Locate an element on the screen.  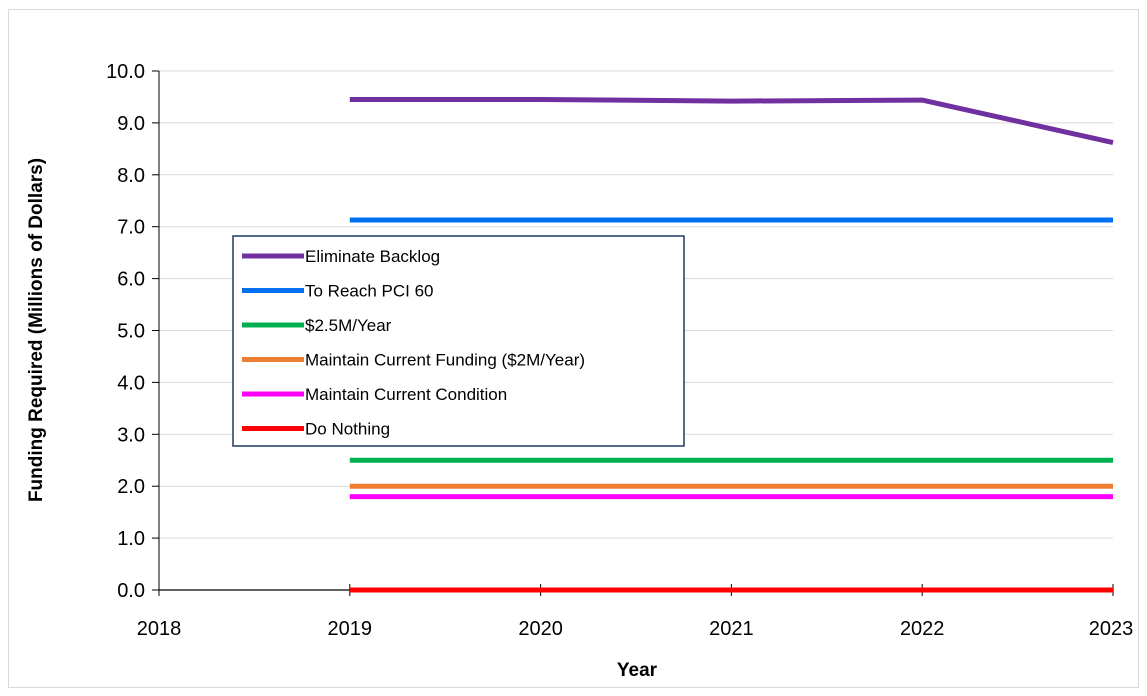
legend-label-0: Eliminate Backlog is located at coordinates (372, 256).